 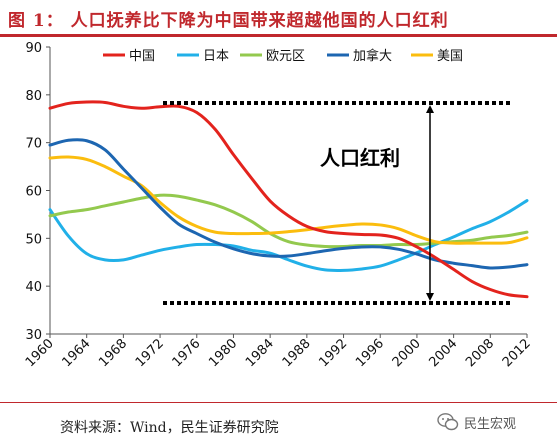 I want to click on x-tick-label: 1972, so click(x=150, y=353).